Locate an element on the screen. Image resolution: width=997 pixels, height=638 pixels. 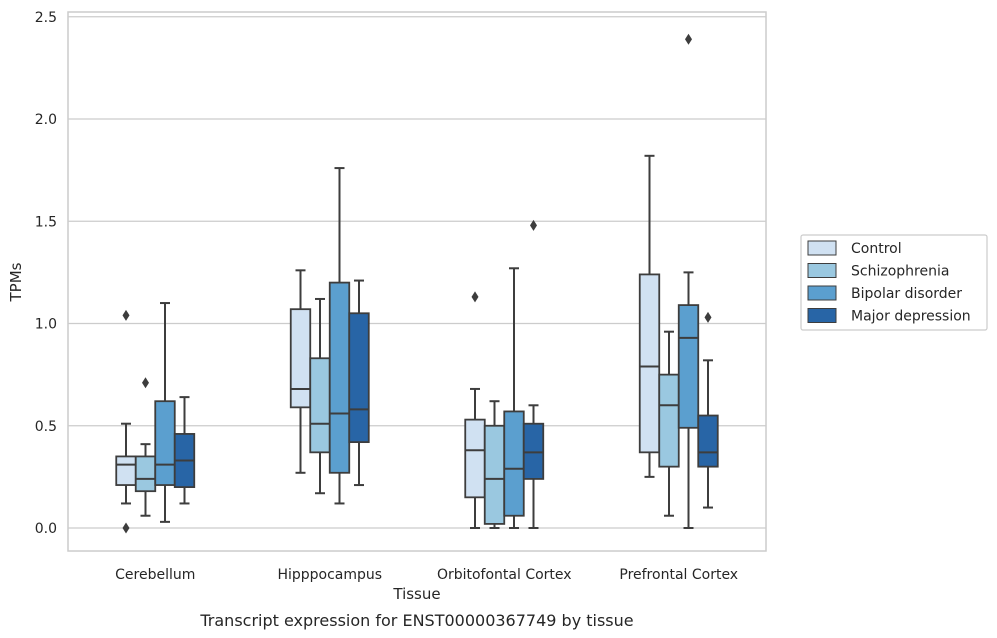
y-axis-label: TPMs is located at coordinates (16, 282).